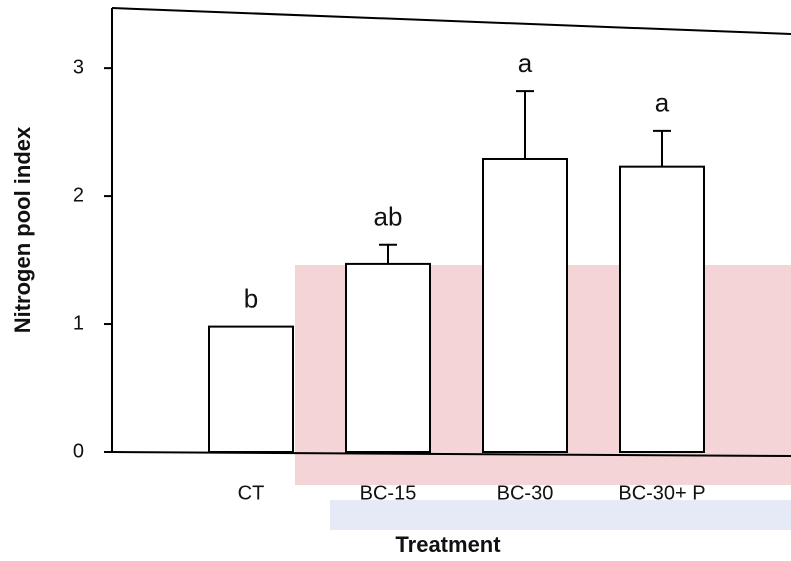 Image resolution: width=791 pixels, height=561 pixels. What do you see at coordinates (78, 67) in the screenshot?
I see `y-tick-label: 3` at bounding box center [78, 67].